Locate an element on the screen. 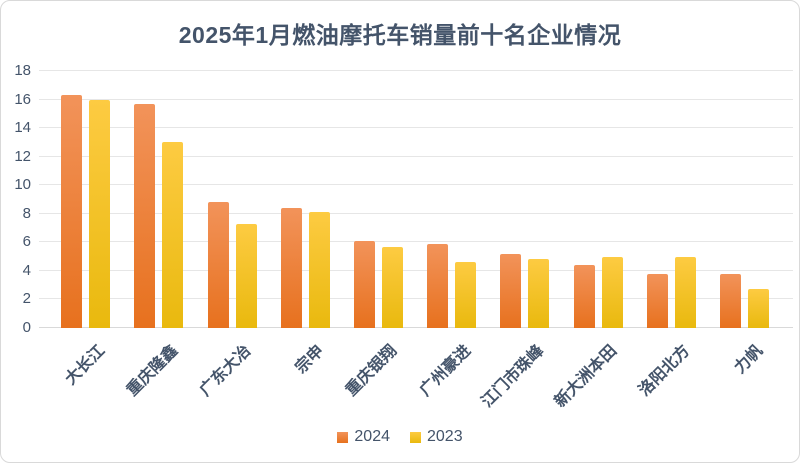  y-tick-label: 18 is located at coordinates (22, 71).